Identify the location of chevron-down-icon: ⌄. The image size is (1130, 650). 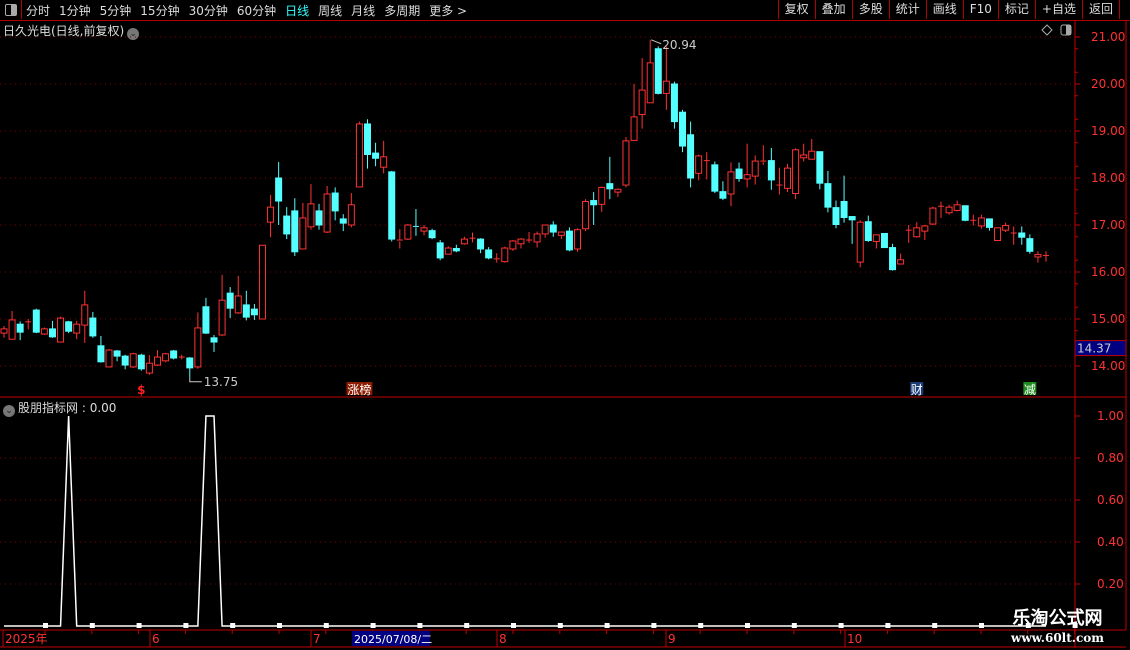
(9, 411).